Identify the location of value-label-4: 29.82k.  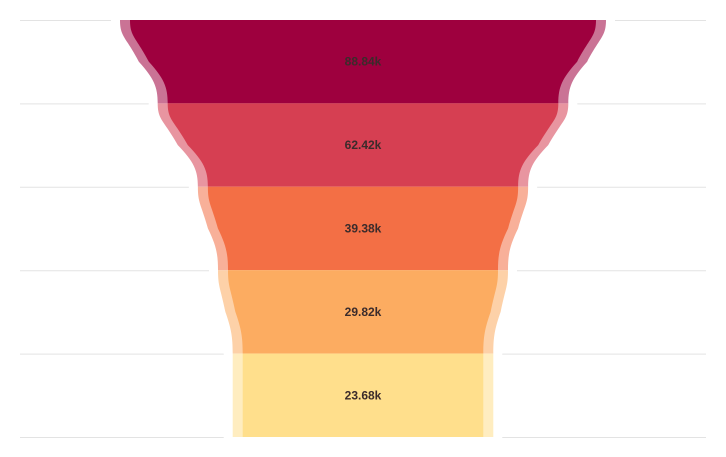
(363, 312).